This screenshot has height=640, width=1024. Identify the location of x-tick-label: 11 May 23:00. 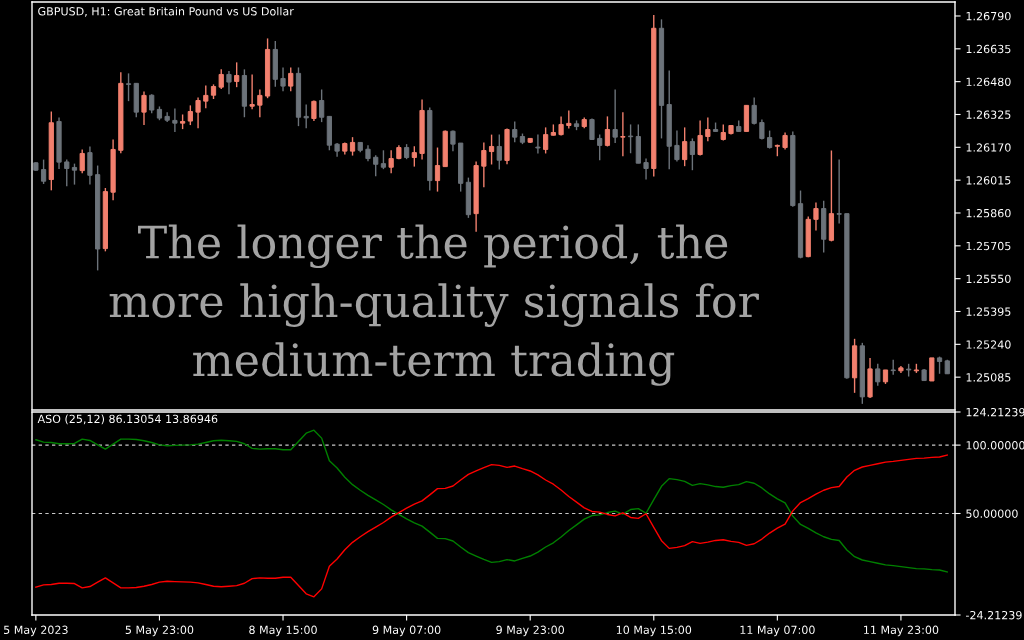
(901, 631).